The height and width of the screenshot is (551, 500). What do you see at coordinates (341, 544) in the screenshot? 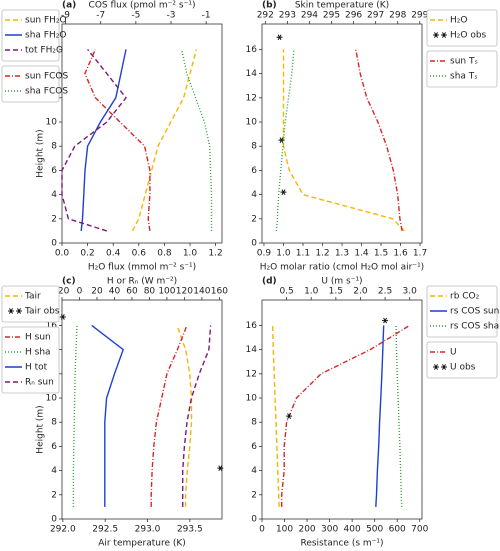
I see `x-axis-label: Resistance (s m⁻¹)` at bounding box center [341, 544].